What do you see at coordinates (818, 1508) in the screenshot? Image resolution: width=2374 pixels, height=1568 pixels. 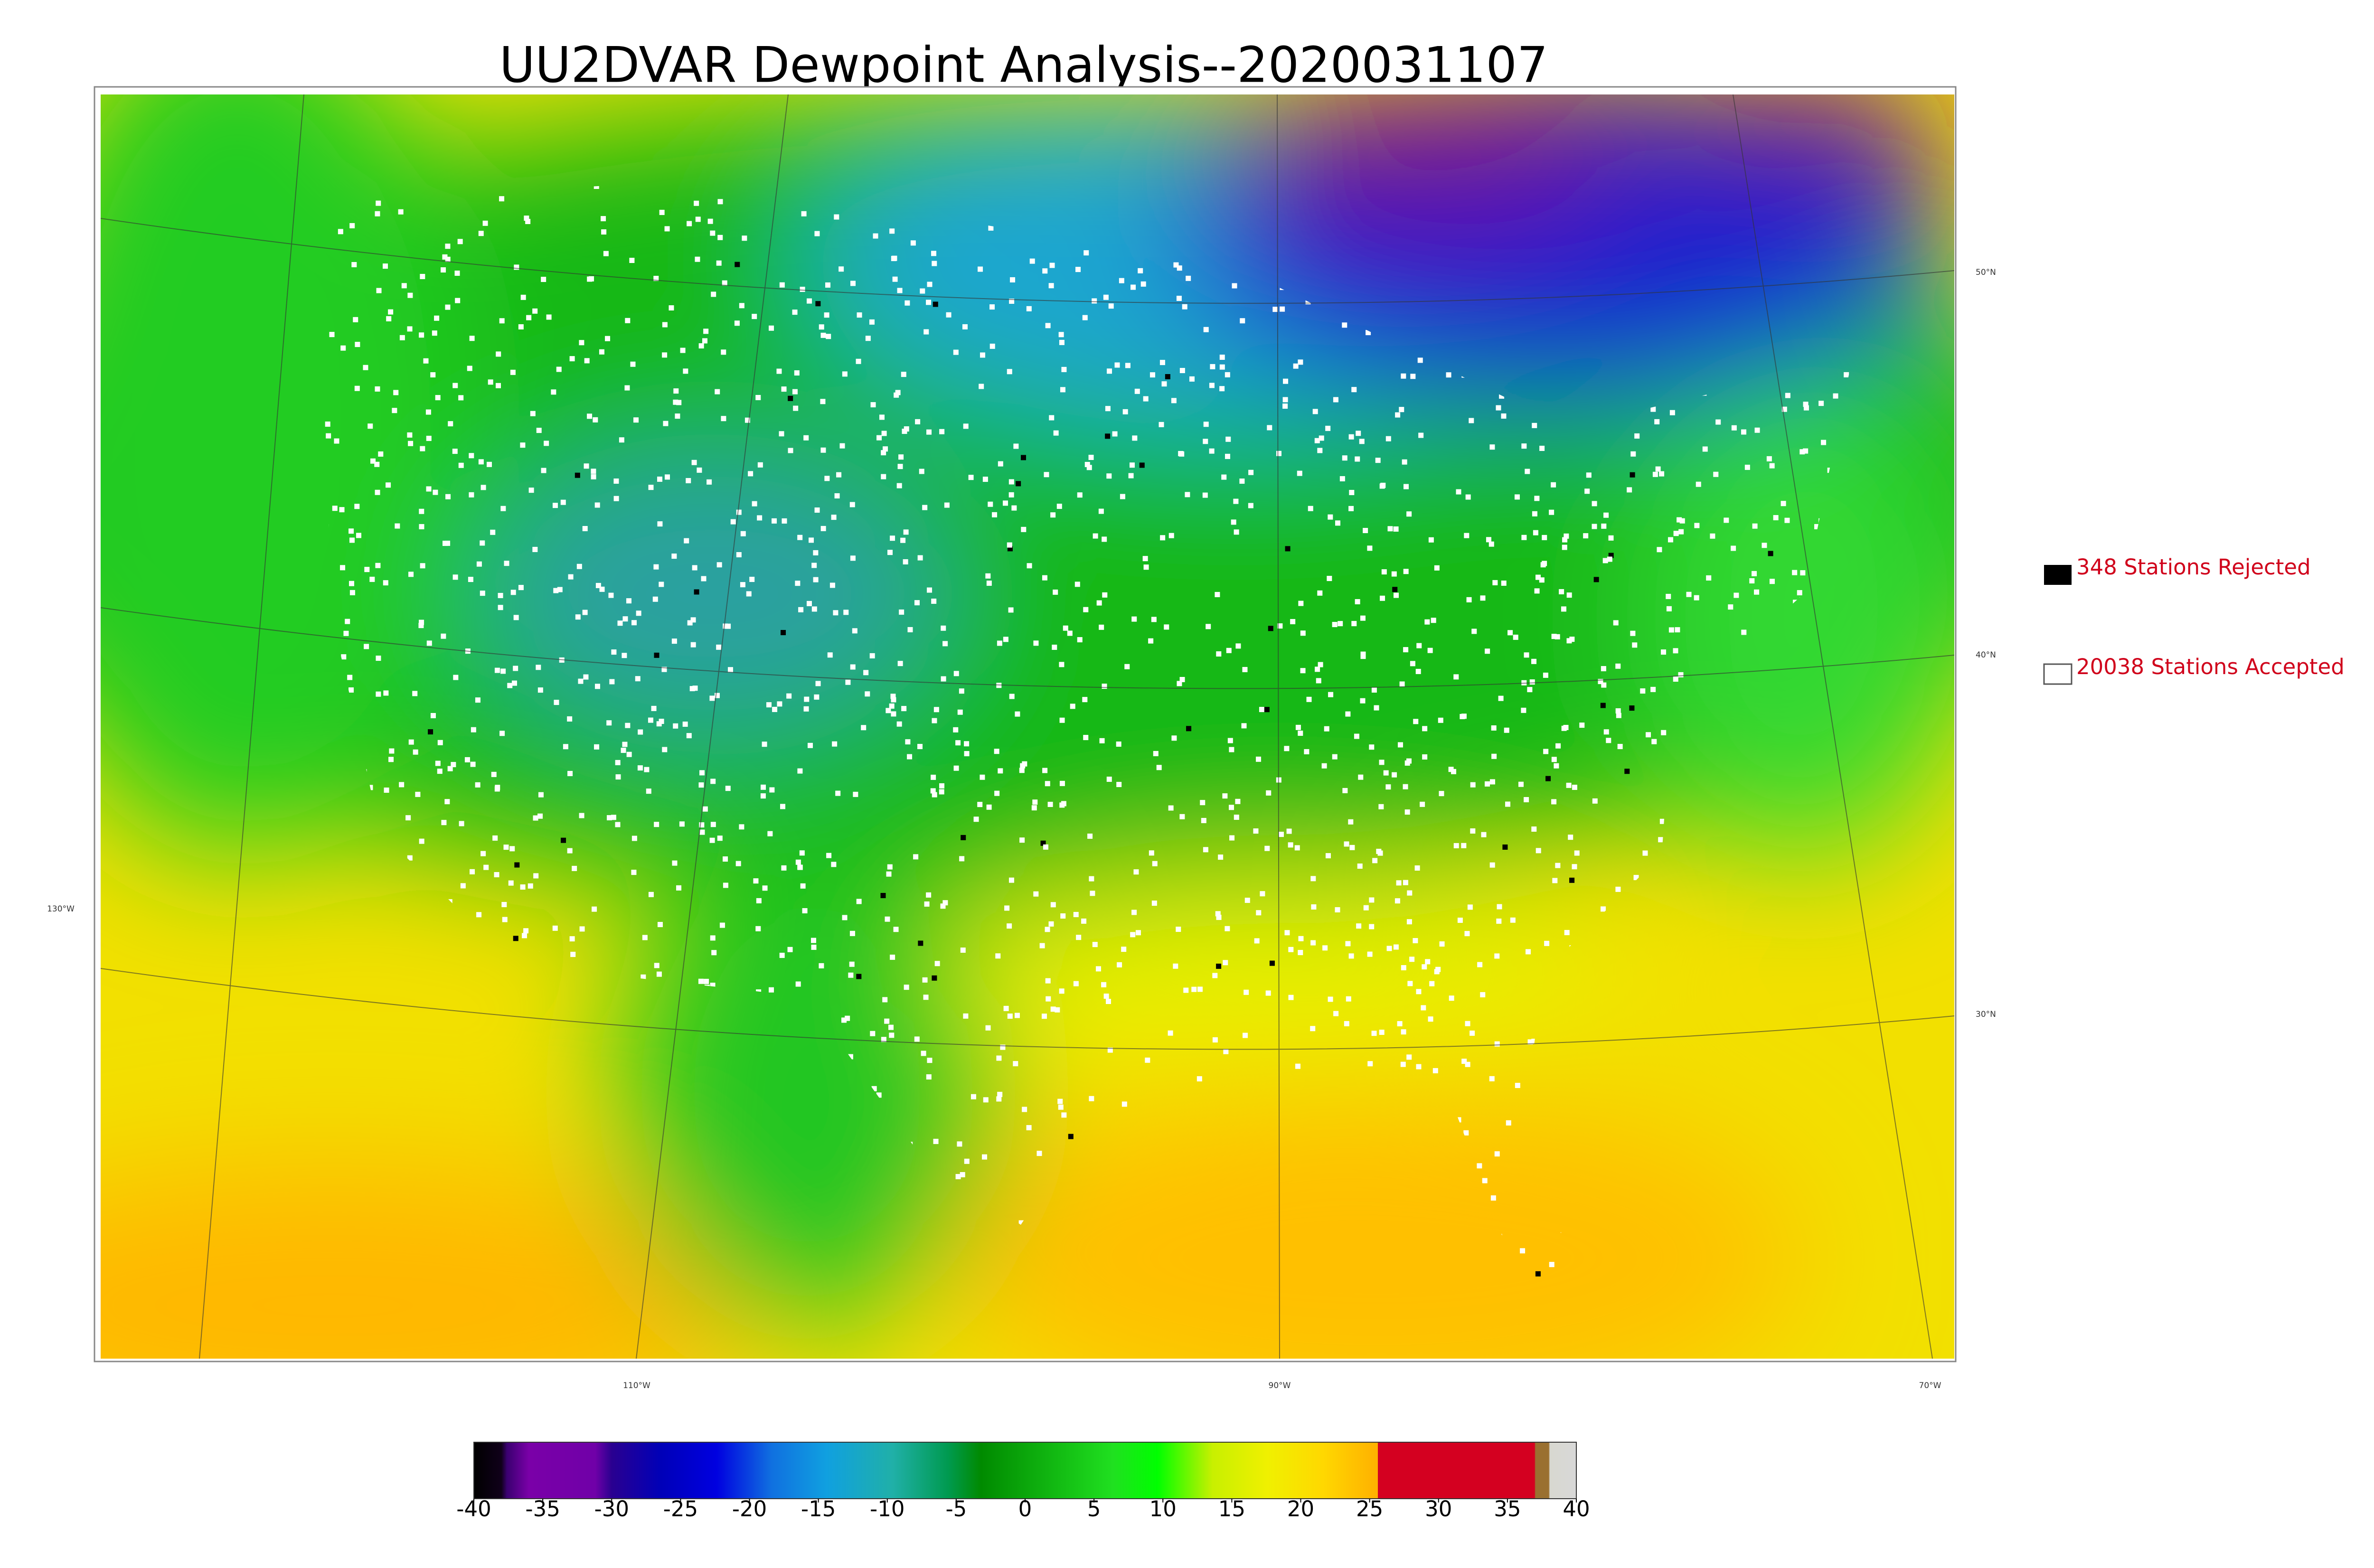 I see `colorbar-tick-label: -15` at bounding box center [818, 1508].